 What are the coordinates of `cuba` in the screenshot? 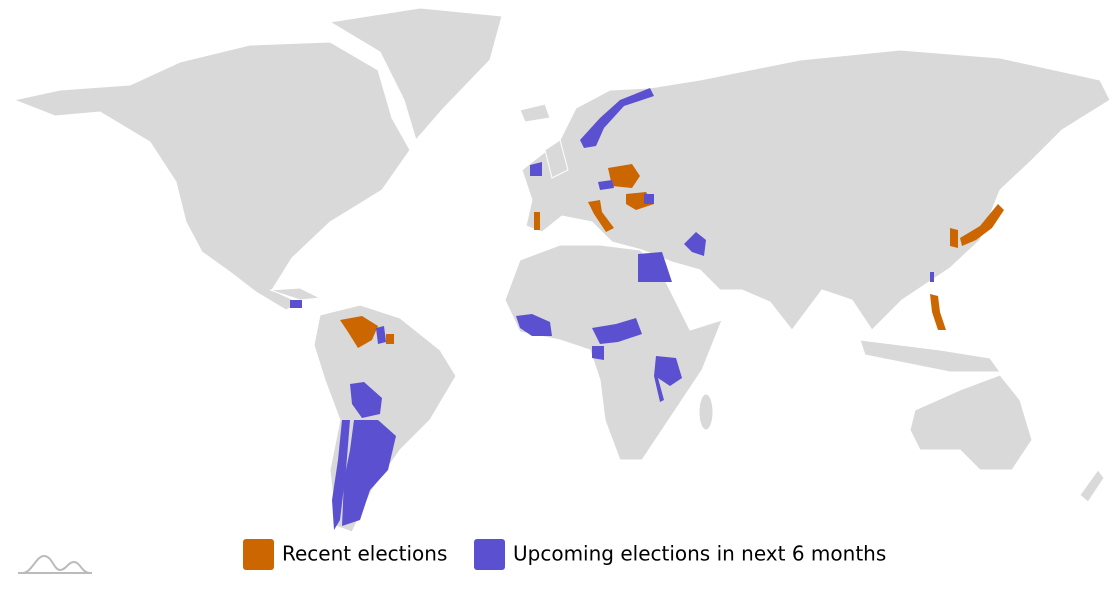 It's located at (295, 294).